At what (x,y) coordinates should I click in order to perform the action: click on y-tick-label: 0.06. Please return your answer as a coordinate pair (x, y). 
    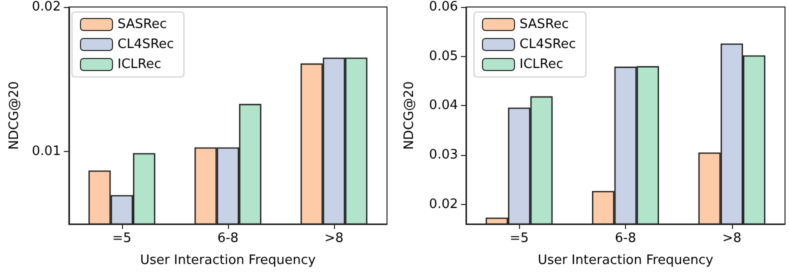
    Looking at the image, I should click on (443, 7).